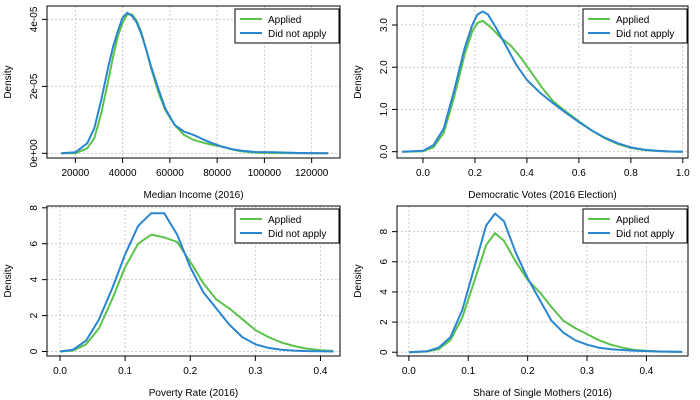 This screenshot has height=400, width=700. What do you see at coordinates (34, 279) in the screenshot?
I see `poverty-rate-y-tick-label: 4` at bounding box center [34, 279].